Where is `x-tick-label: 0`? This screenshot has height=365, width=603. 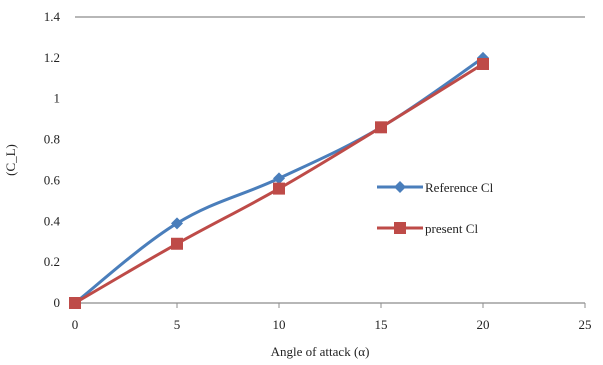 x-tick-label: 0 is located at coordinates (75, 324).